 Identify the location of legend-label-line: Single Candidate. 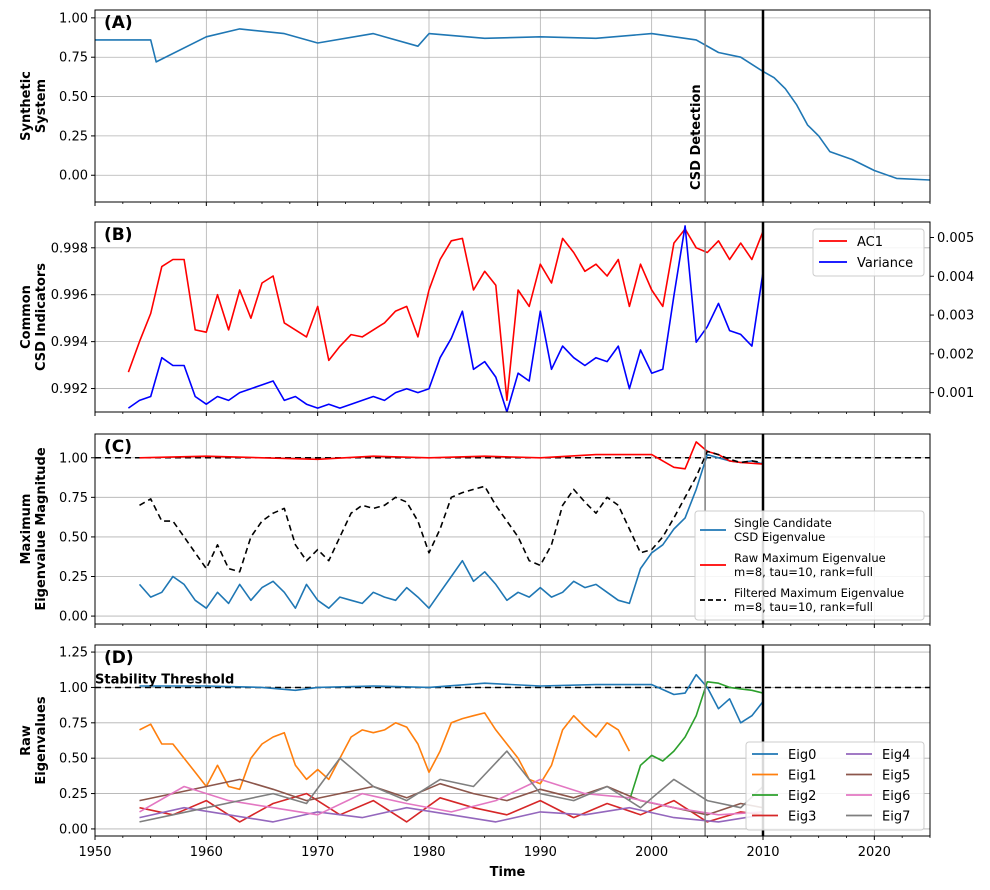
(783, 523).